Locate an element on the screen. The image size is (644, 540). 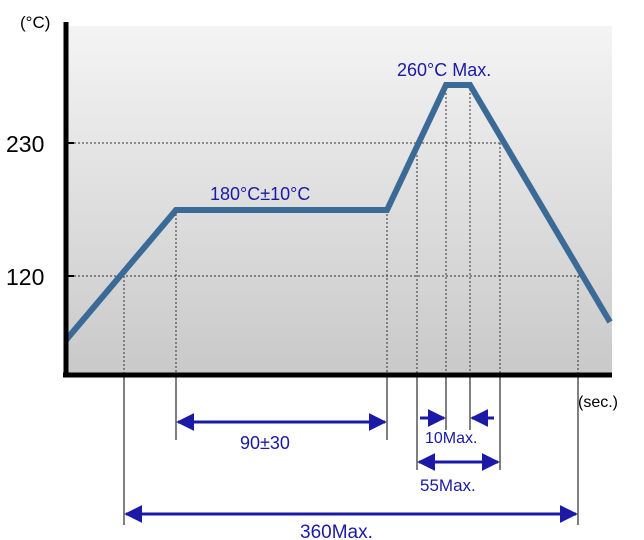
above-230-duration-label: 55Max. is located at coordinates (448, 485).